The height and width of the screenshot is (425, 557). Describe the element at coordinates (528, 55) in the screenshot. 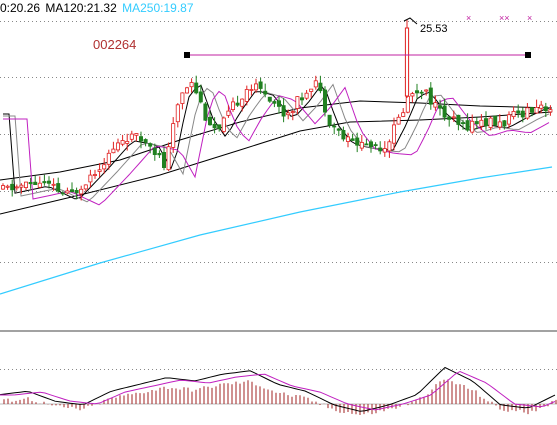

I see `resistance-line-end-marker` at that location.